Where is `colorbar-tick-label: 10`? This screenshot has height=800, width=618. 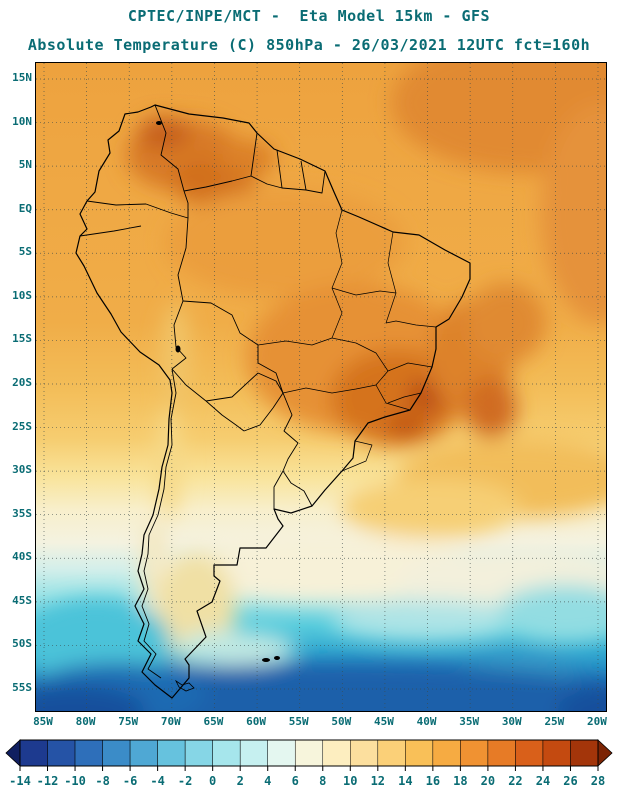
colorbar-tick-label: 10 is located at coordinates (350, 781).